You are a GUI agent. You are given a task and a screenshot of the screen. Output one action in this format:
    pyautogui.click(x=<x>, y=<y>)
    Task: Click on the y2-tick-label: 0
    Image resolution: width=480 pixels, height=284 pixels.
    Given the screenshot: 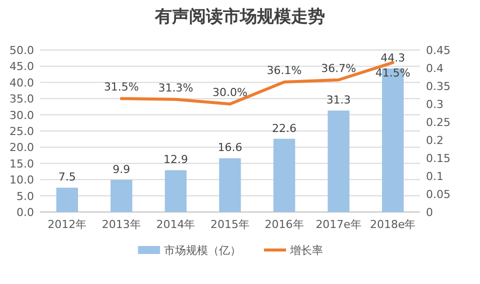 What is the action you would take?
    pyautogui.click(x=429, y=212)
    